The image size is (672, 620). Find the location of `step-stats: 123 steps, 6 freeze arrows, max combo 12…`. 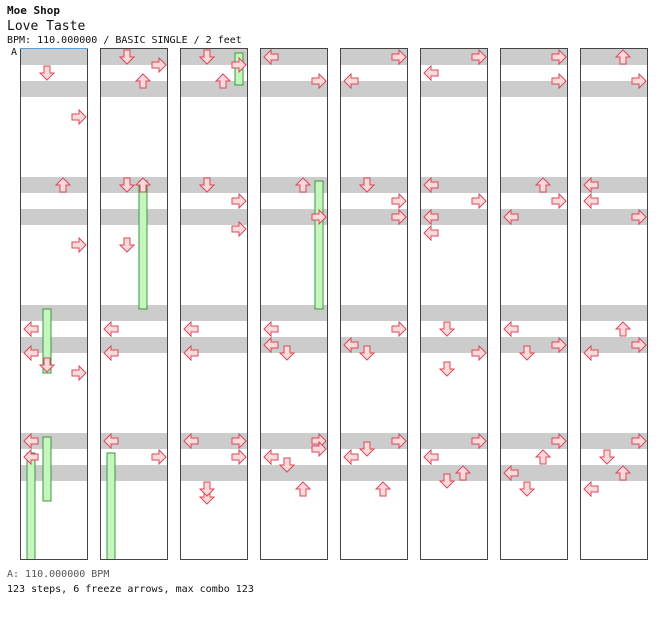

step-stats: 123 steps, 6 freeze arrows, max combo 12… is located at coordinates (130, 589).